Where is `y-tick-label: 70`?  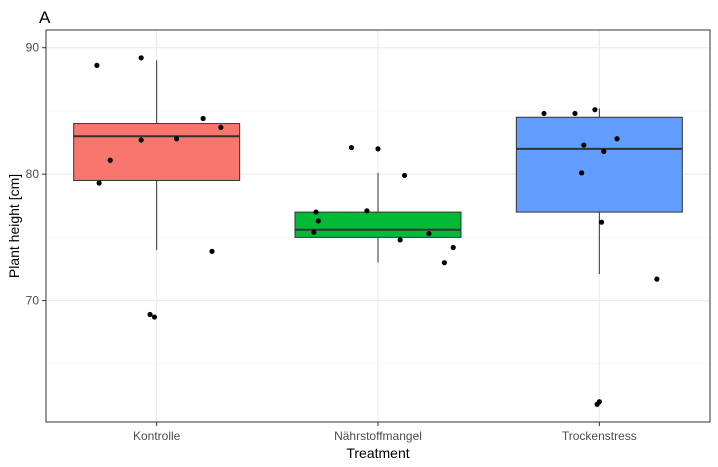
y-tick-label: 70 is located at coordinates (33, 301).